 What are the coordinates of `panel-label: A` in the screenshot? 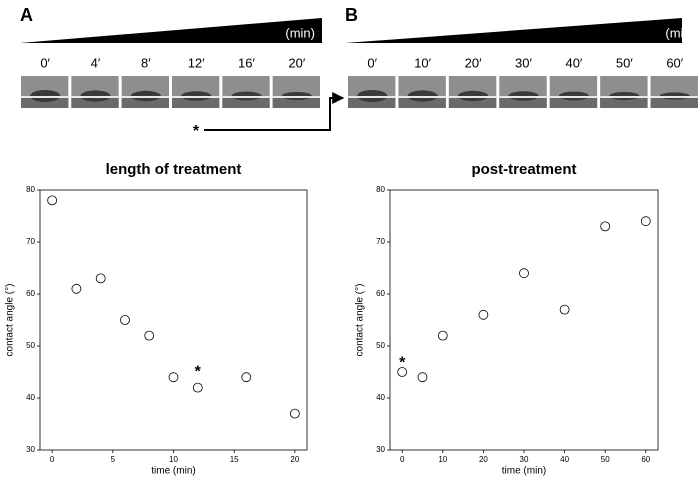 It's located at (26, 15).